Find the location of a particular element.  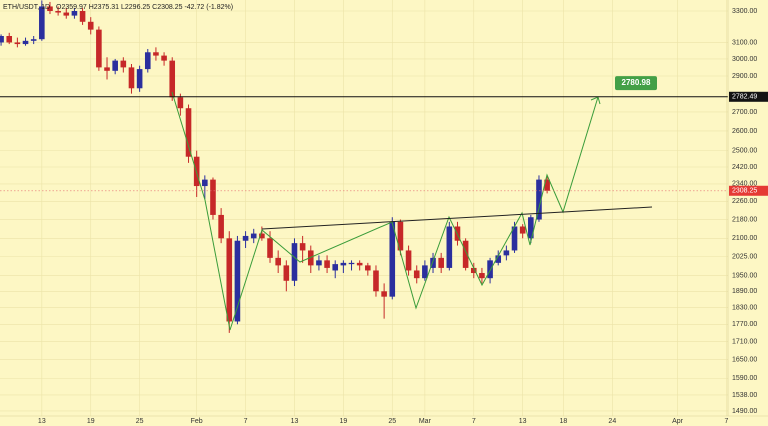

horizontal-line-label: 2782.49 is located at coordinates (744, 97).